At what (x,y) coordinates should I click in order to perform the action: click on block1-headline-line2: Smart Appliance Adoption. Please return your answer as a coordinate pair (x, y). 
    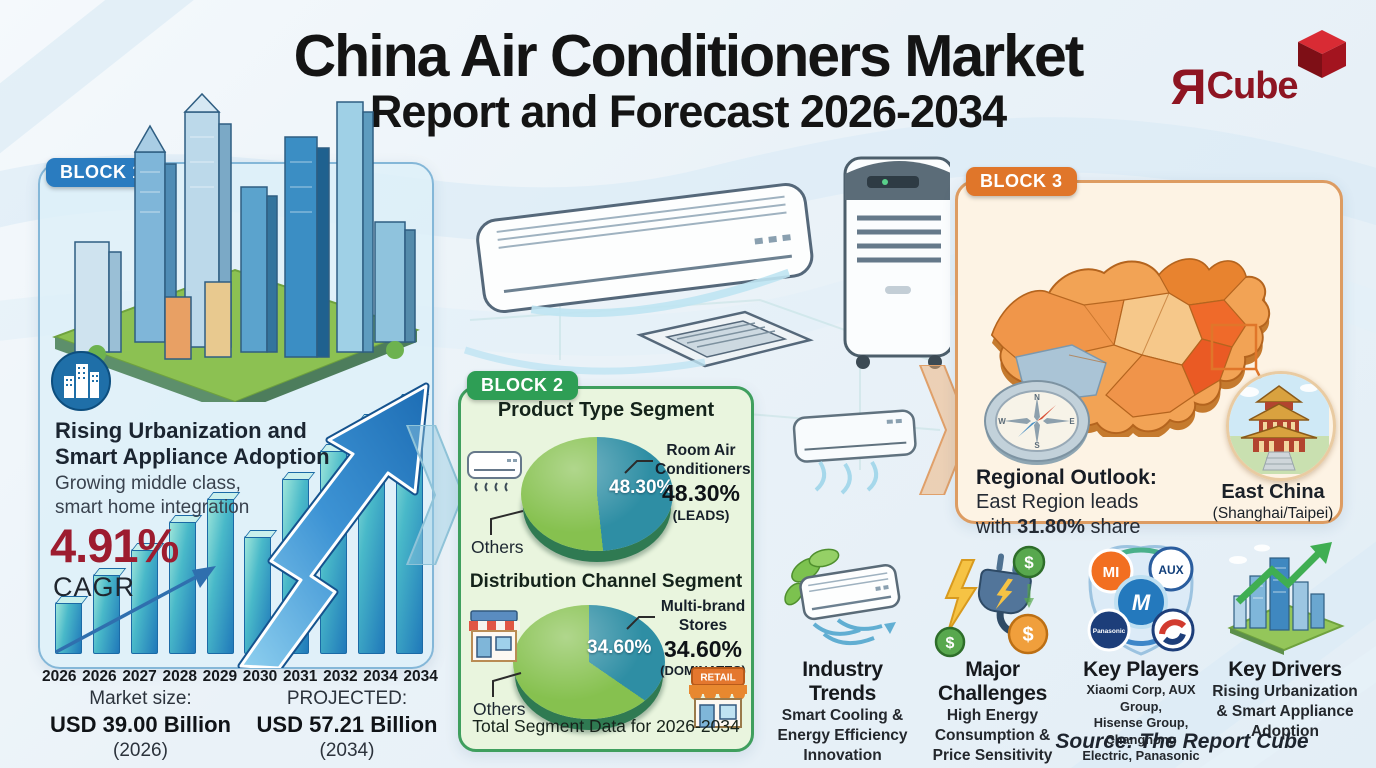
    Looking at the image, I should click on (192, 456).